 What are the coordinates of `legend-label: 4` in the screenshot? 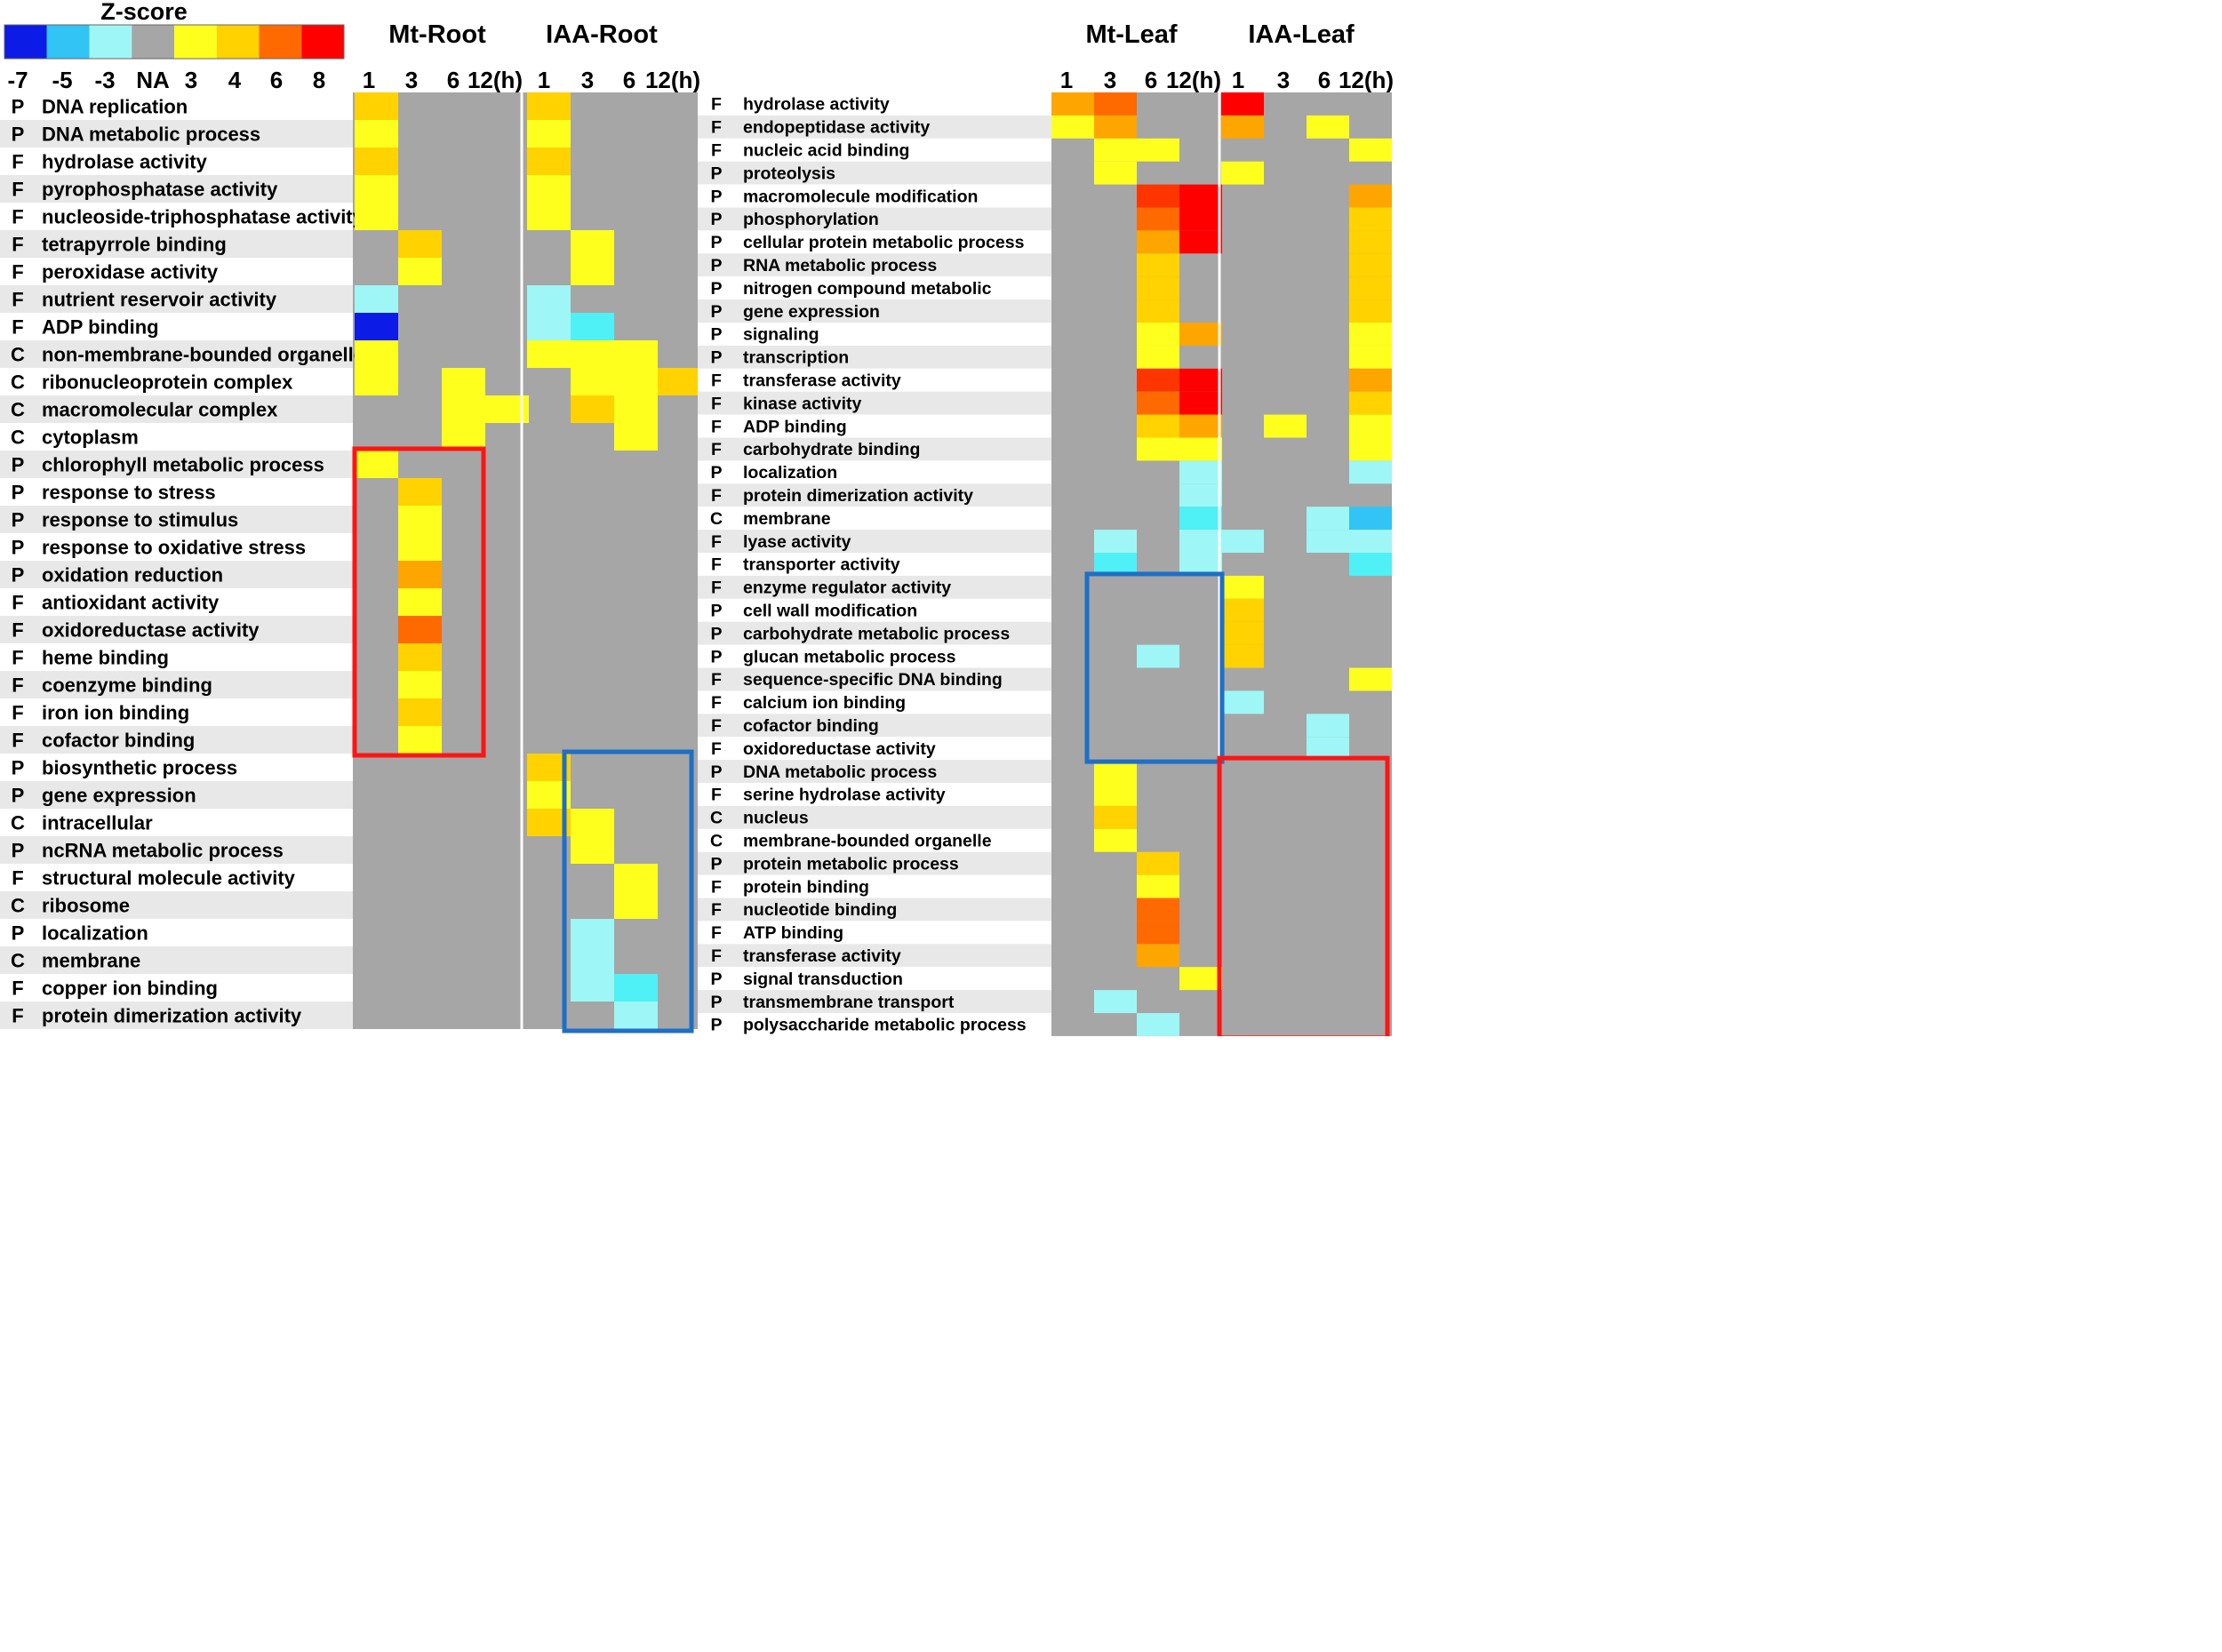 It's located at (235, 80).